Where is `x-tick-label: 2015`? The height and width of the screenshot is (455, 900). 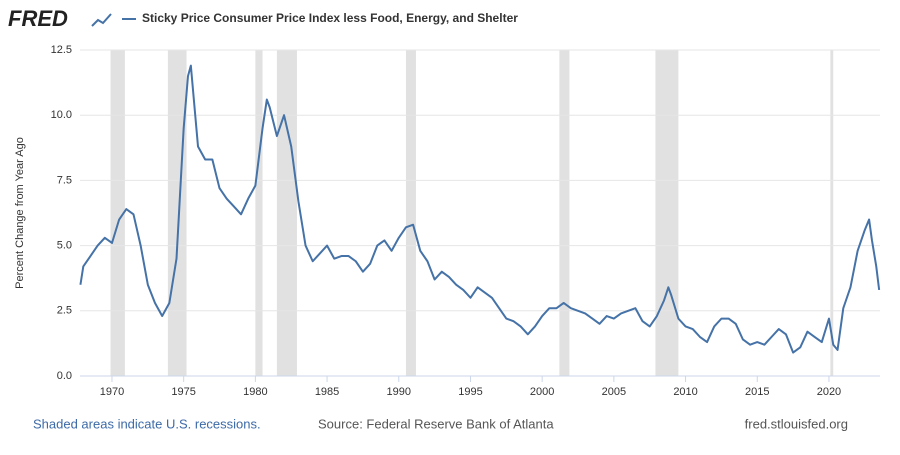
x-tick-label: 2015 is located at coordinates (757, 392).